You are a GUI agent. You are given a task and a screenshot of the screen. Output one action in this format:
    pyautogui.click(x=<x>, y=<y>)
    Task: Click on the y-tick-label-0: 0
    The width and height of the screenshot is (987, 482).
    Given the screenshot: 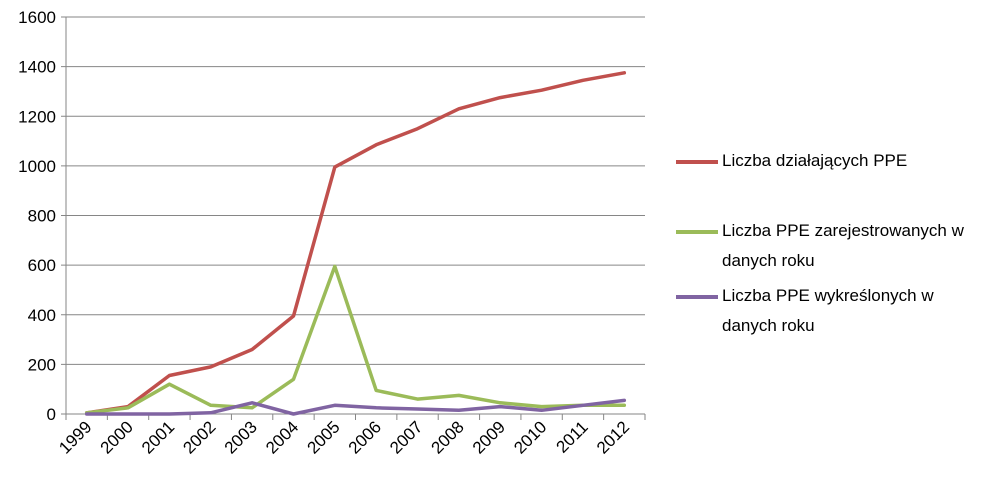 What is the action you would take?
    pyautogui.click(x=51, y=414)
    